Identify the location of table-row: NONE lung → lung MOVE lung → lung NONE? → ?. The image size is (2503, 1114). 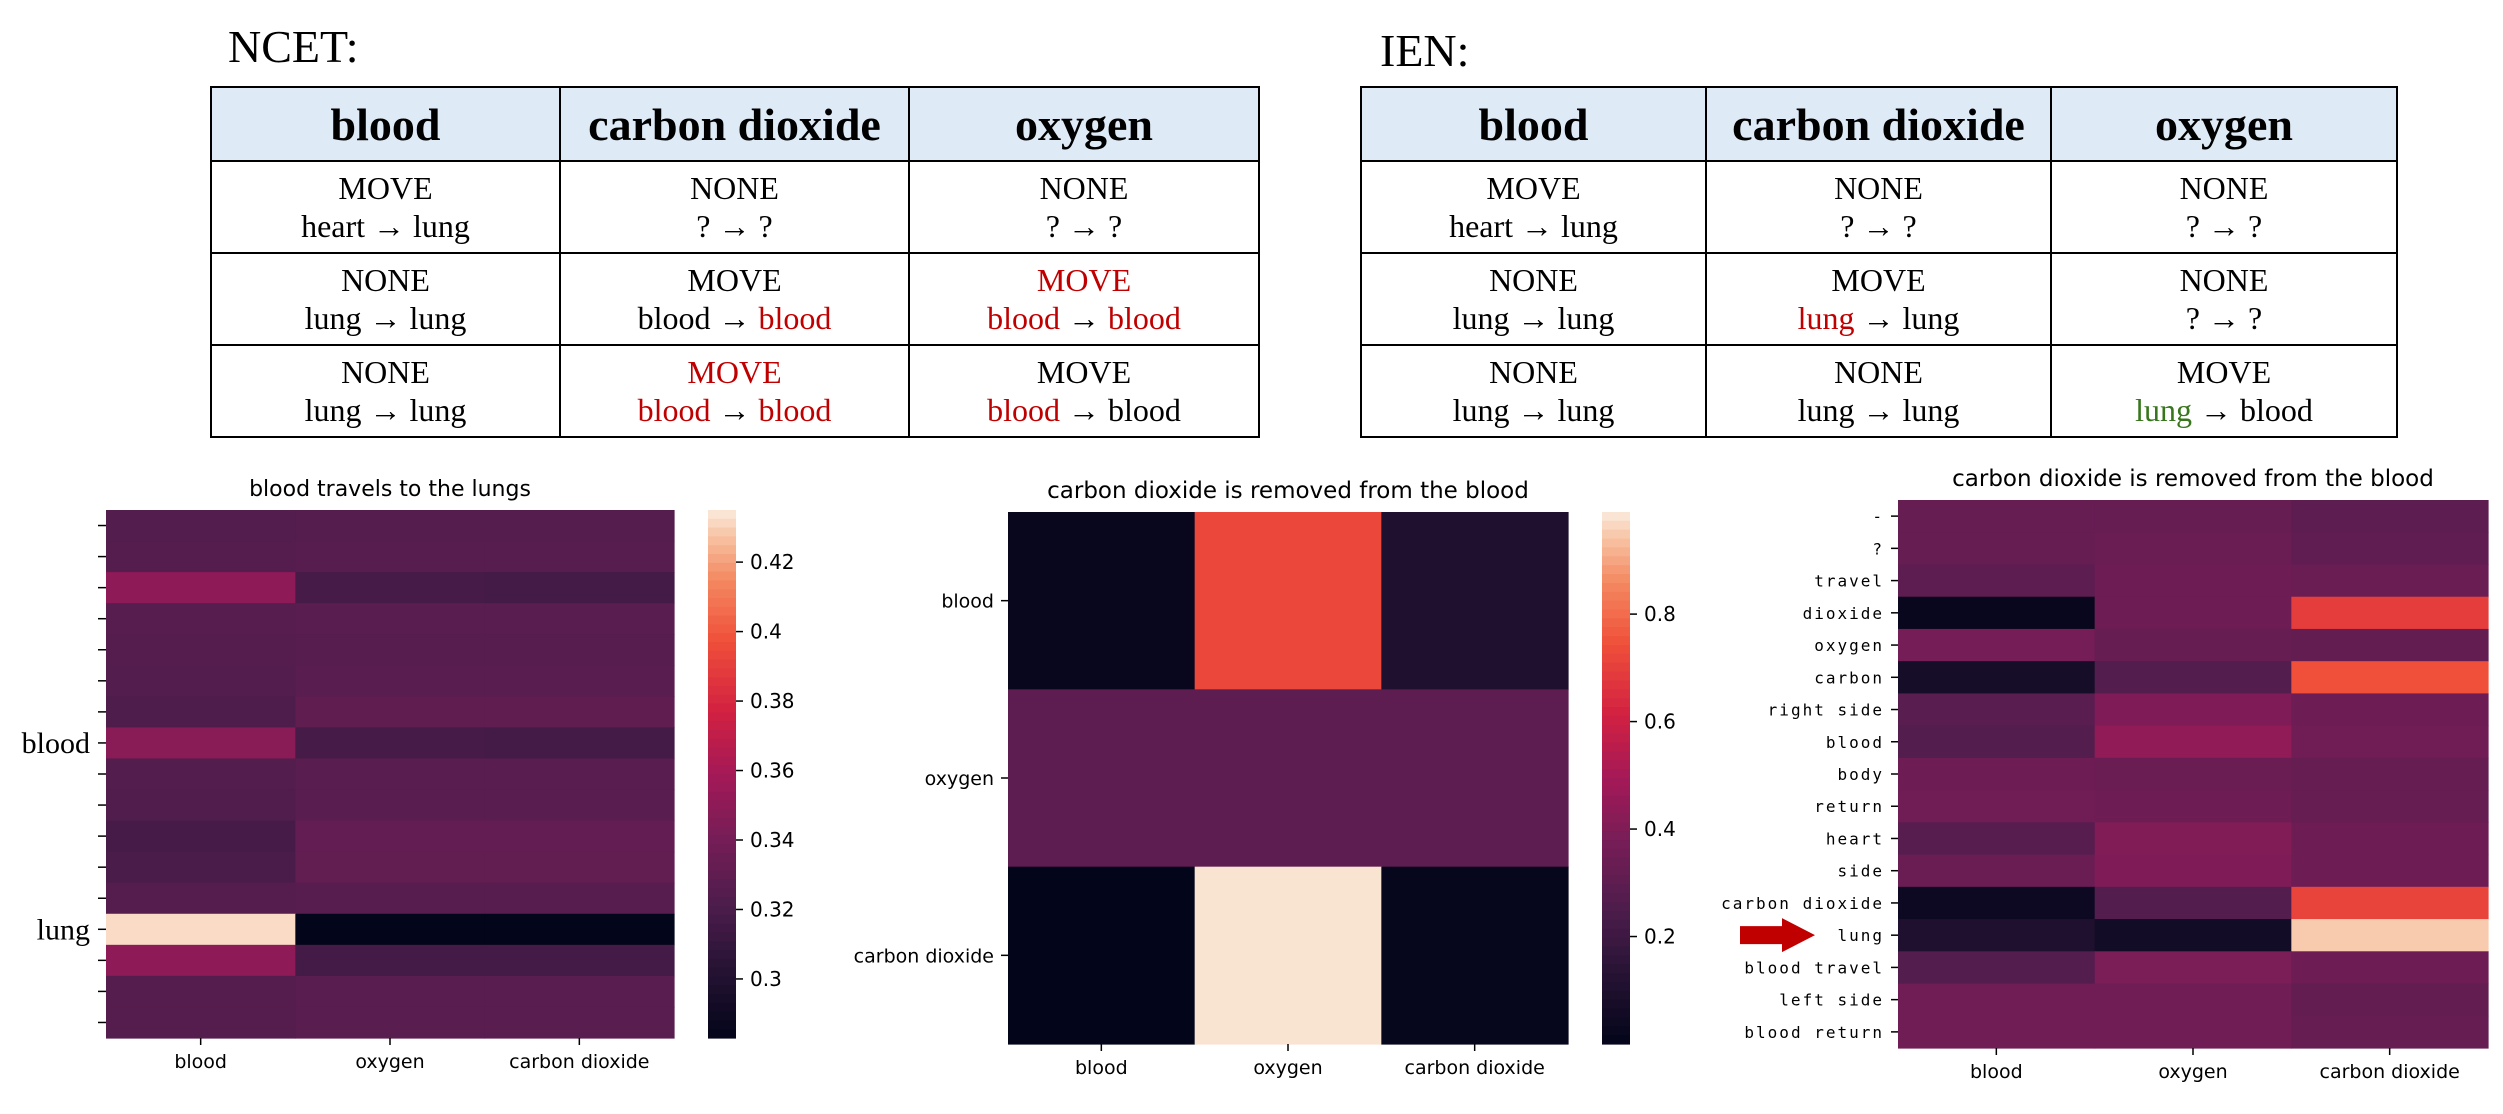
(1879, 299).